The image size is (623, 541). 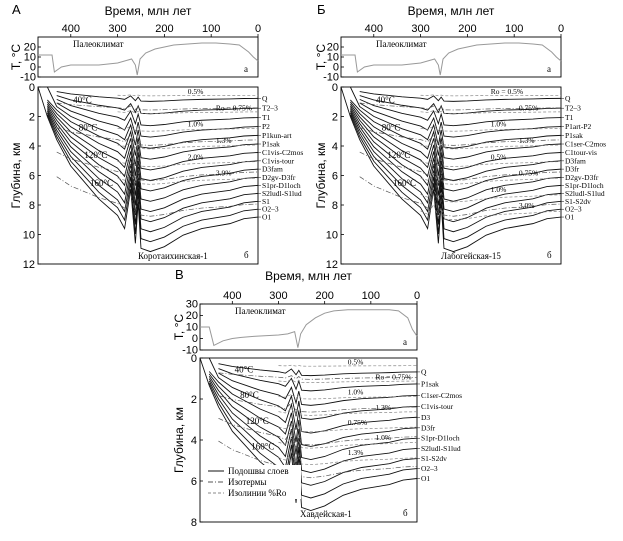 What do you see at coordinates (192, 305) in the screenshot?
I see `y-tick-label: 30` at bounding box center [192, 305].